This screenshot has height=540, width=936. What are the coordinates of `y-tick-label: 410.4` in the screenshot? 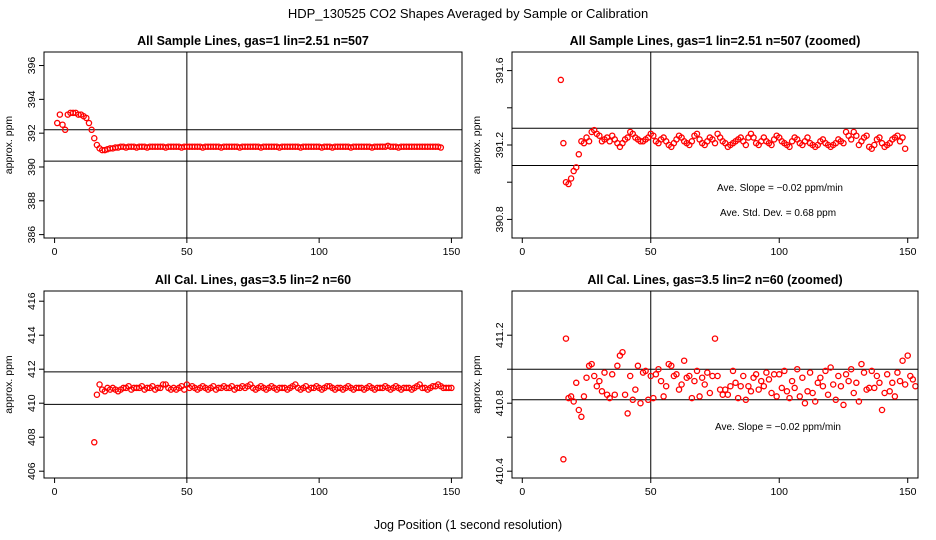 It's located at (500, 471).